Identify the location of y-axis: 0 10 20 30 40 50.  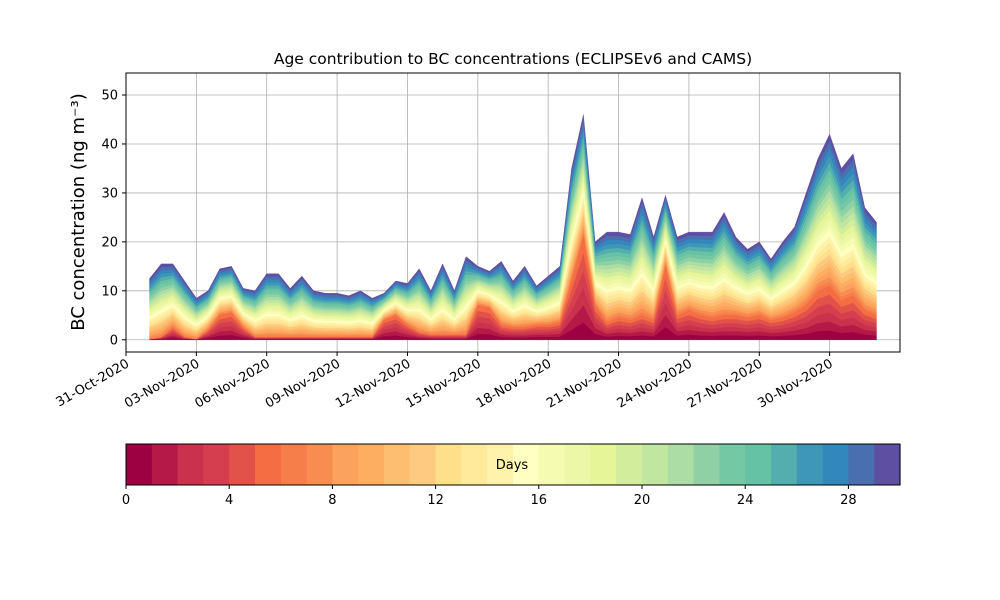
(113, 218).